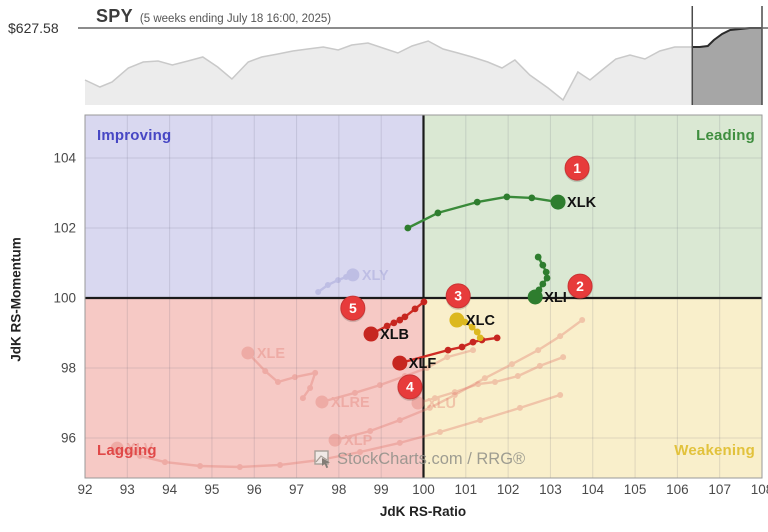 The height and width of the screenshot is (532, 768). Describe the element at coordinates (335, 283) in the screenshot. I see `tail-line-XLY` at that location.